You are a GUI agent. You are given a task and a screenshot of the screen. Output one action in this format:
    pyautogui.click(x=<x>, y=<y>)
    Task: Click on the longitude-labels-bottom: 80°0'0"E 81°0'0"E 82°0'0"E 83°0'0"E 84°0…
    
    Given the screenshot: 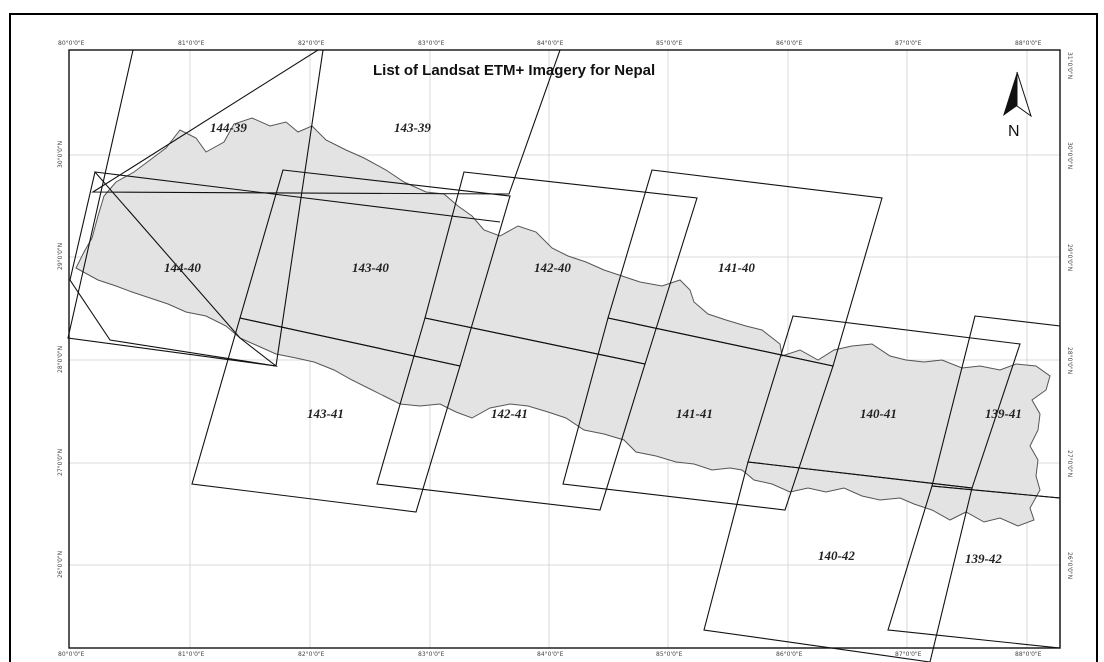 What is the action you would take?
    pyautogui.click(x=550, y=654)
    